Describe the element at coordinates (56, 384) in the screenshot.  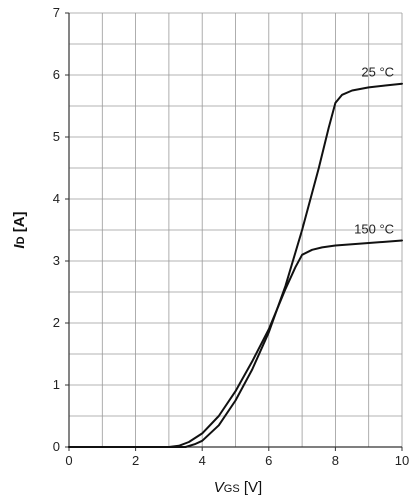
I see `y-tick-label: 1` at that location.